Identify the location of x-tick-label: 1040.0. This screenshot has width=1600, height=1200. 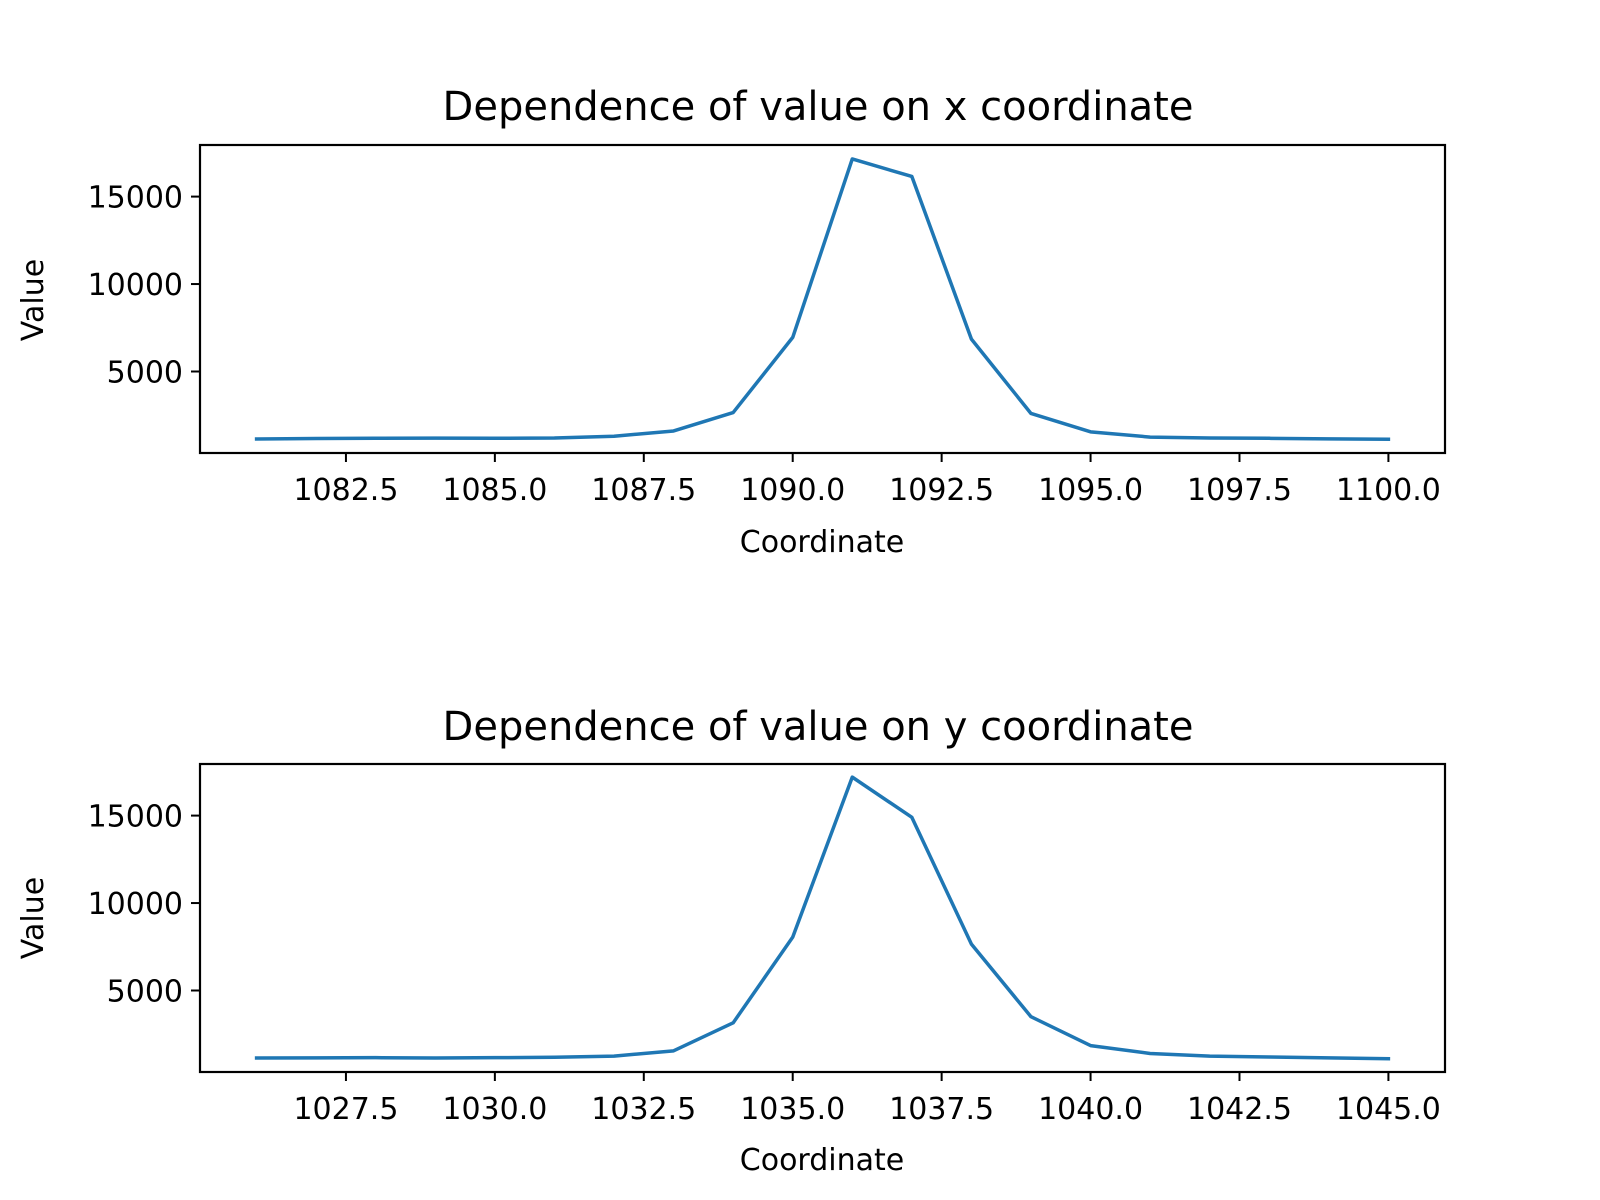
(1090, 1109).